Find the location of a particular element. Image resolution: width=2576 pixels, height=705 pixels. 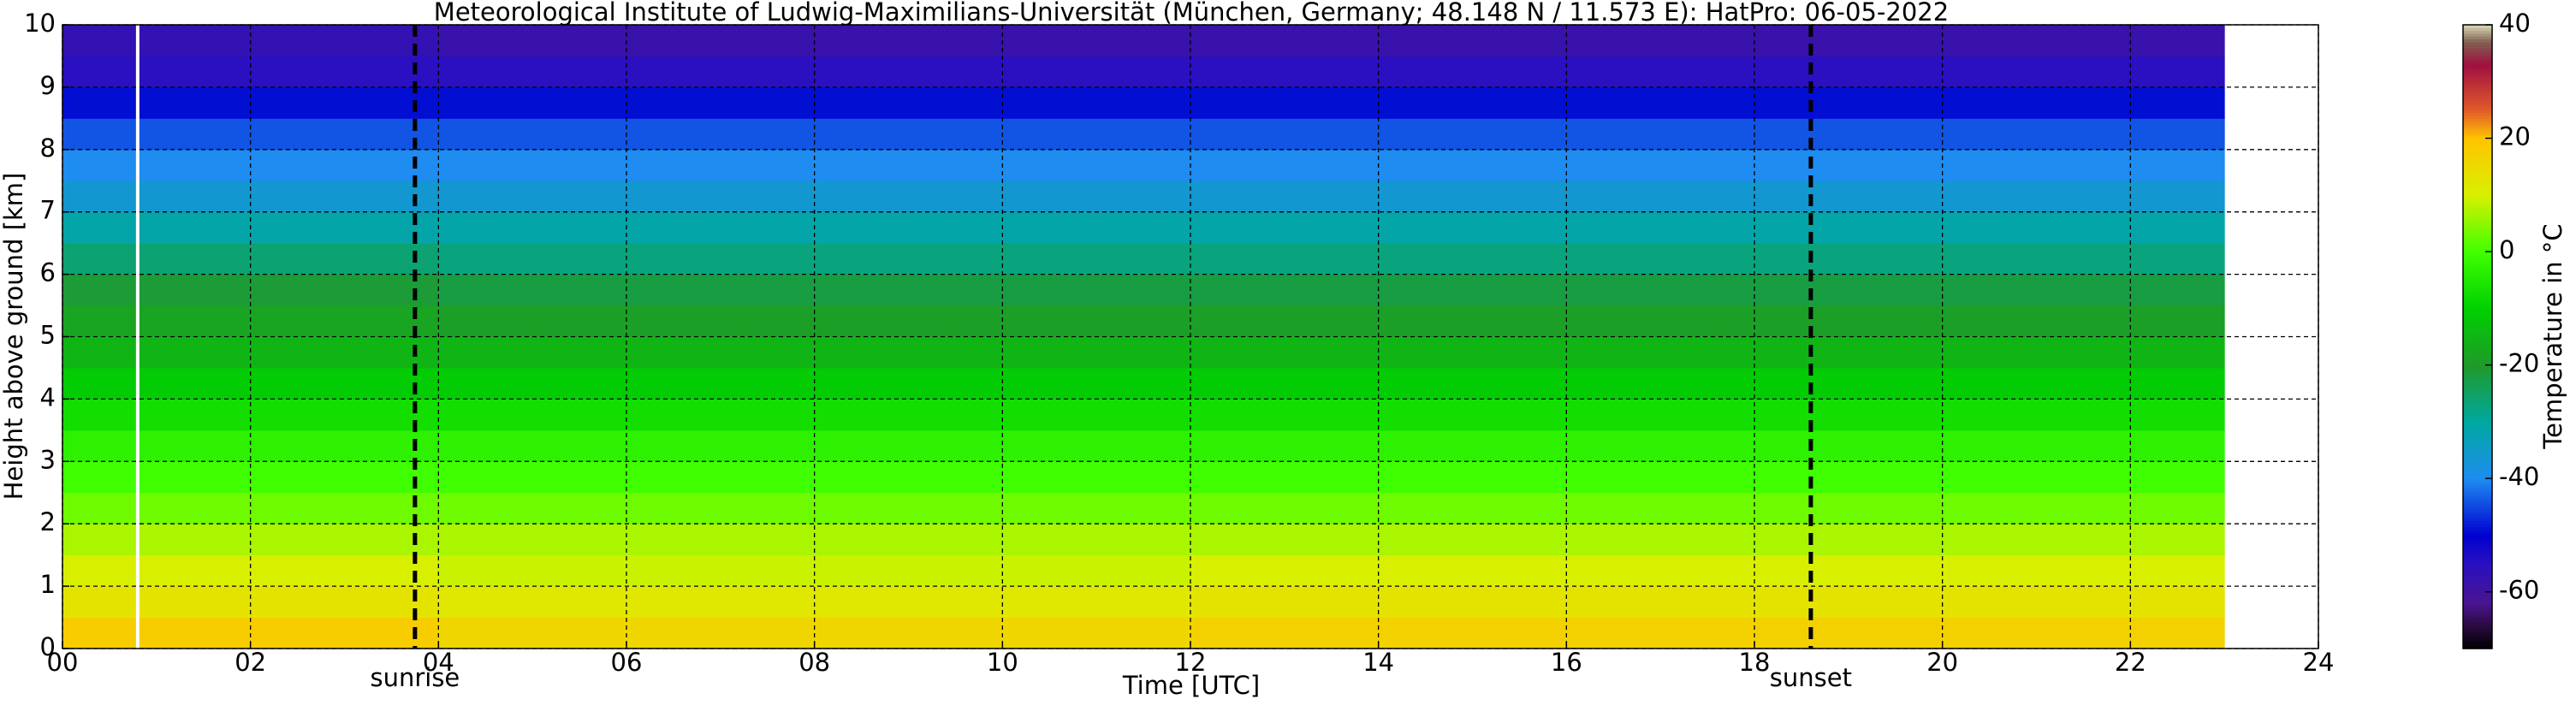

y-tick-label: 5 is located at coordinates (48, 335).